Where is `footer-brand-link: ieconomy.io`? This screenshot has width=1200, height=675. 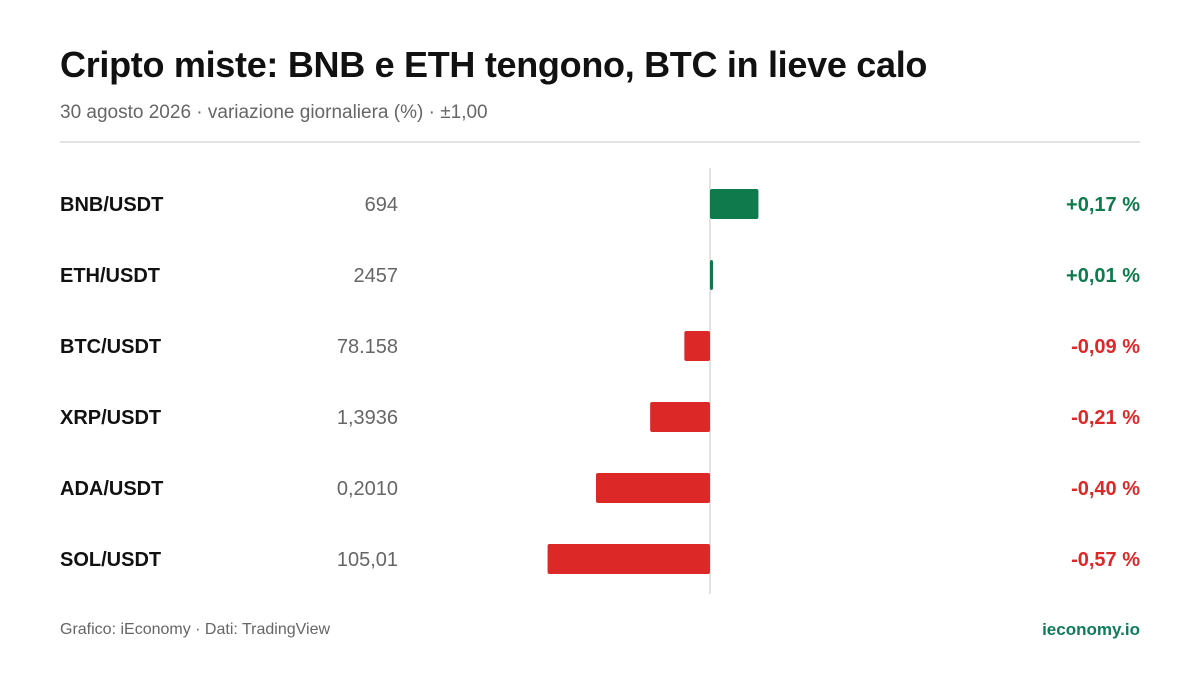
footer-brand-link: ieconomy.io is located at coordinates (1091, 629).